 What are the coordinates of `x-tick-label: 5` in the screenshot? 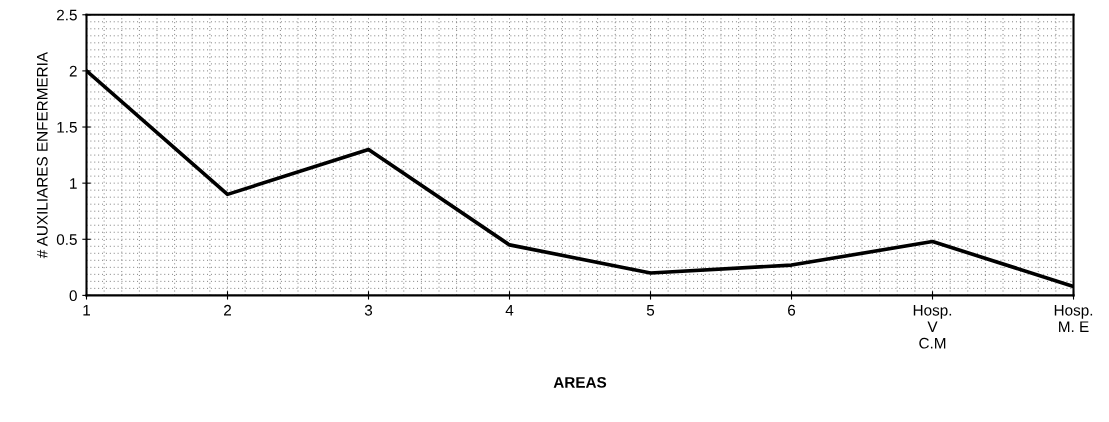 It's located at (650, 310).